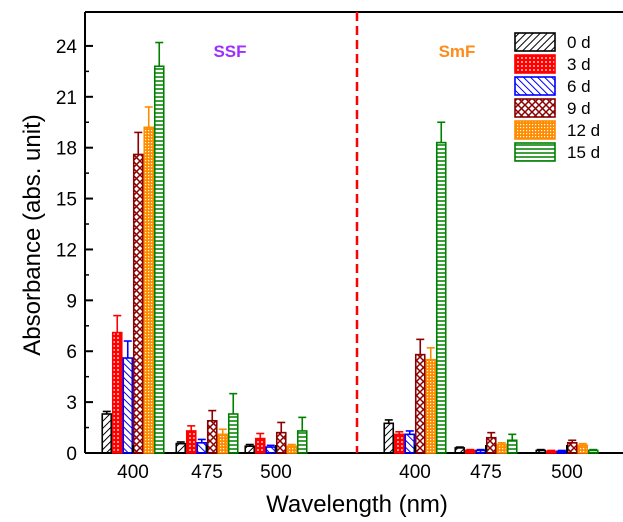 Image resolution: width=623 pixels, height=522 pixels. What do you see at coordinates (583, 152) in the screenshot?
I see `legend-label: 15 d` at bounding box center [583, 152].